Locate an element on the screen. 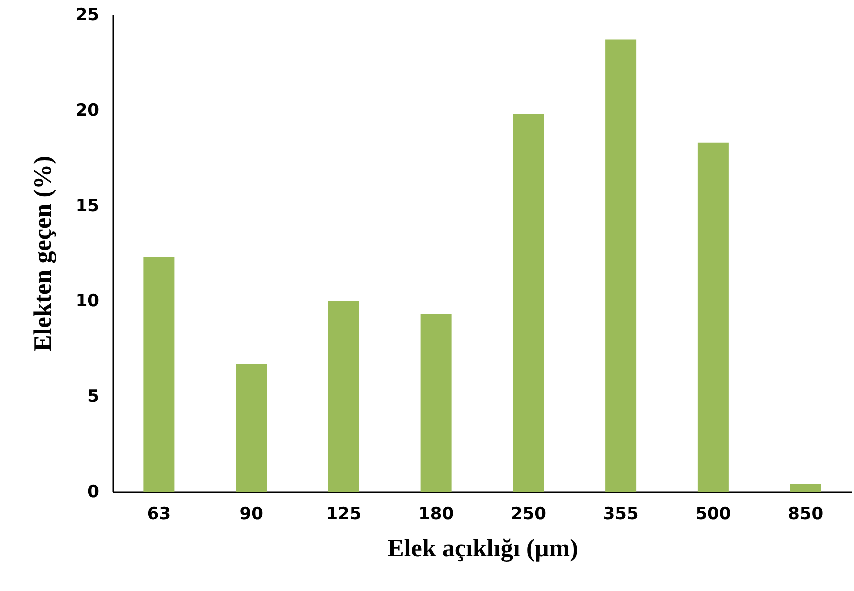  y-tick-label: 5 is located at coordinates (94, 397).